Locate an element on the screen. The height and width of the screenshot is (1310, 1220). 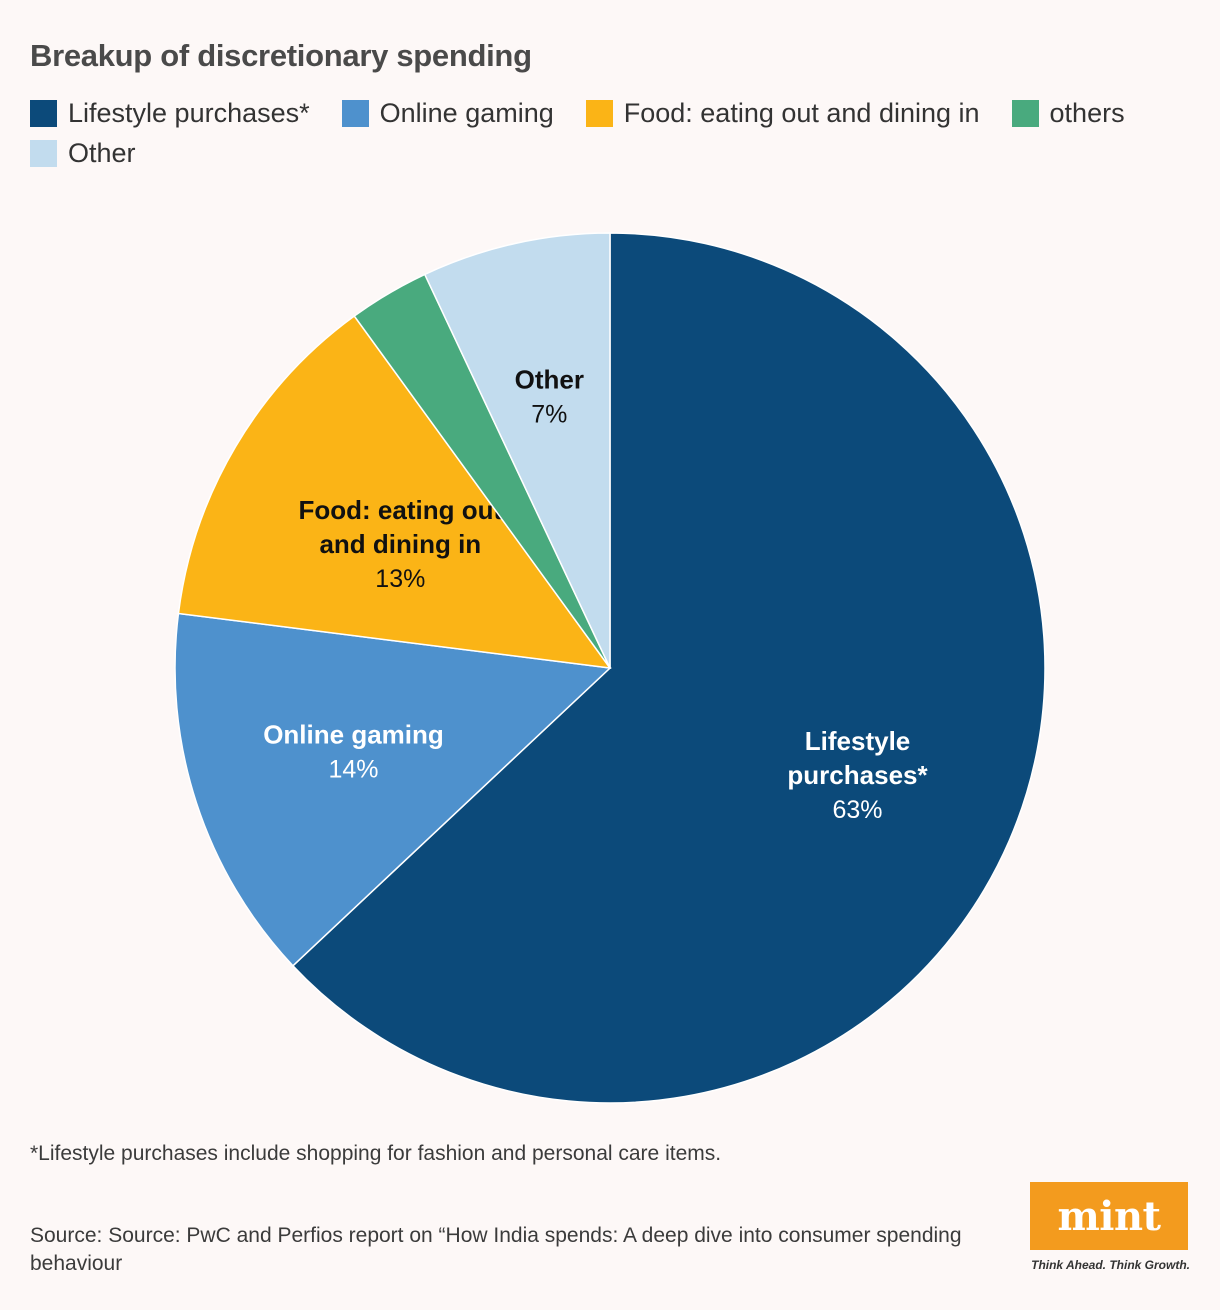
slice-value-label: 63% is located at coordinates (857, 810).